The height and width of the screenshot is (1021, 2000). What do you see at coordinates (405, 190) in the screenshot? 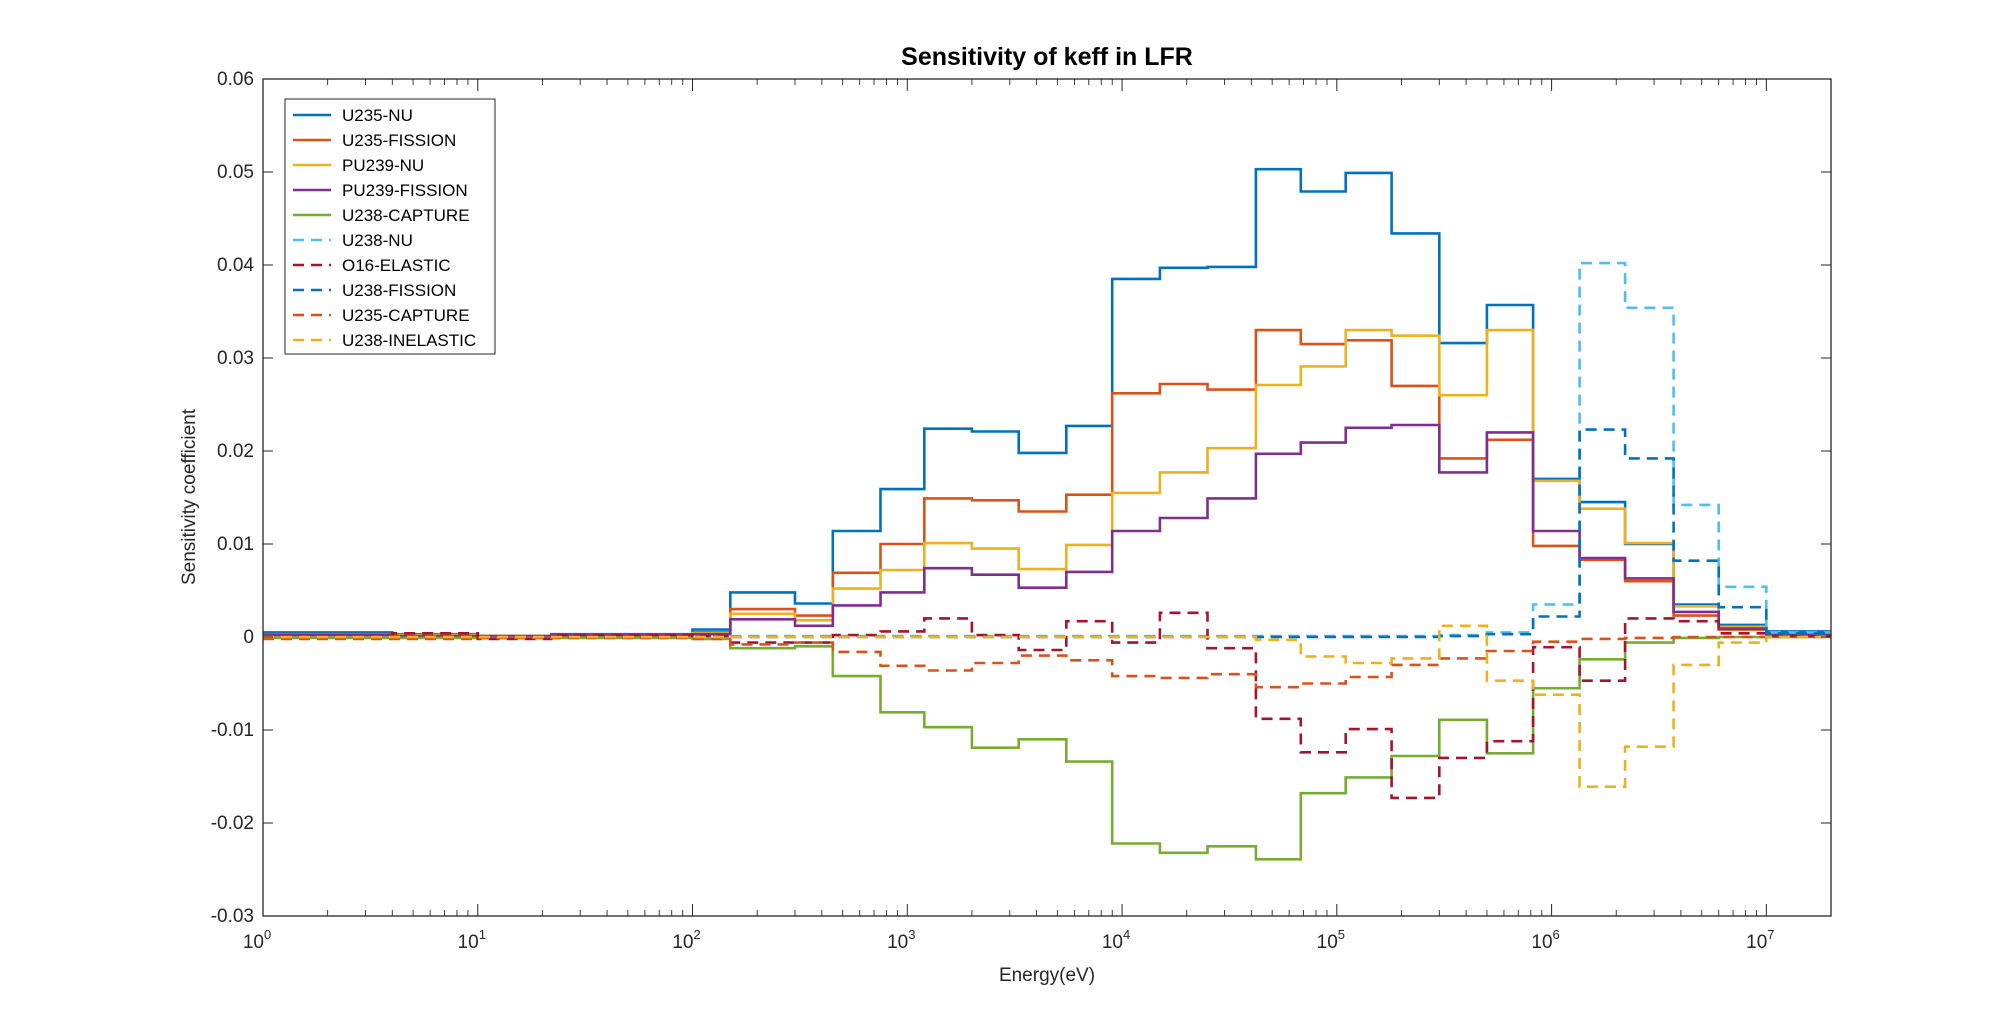
I see `legend-label: PU239-FISSION` at bounding box center [405, 190].